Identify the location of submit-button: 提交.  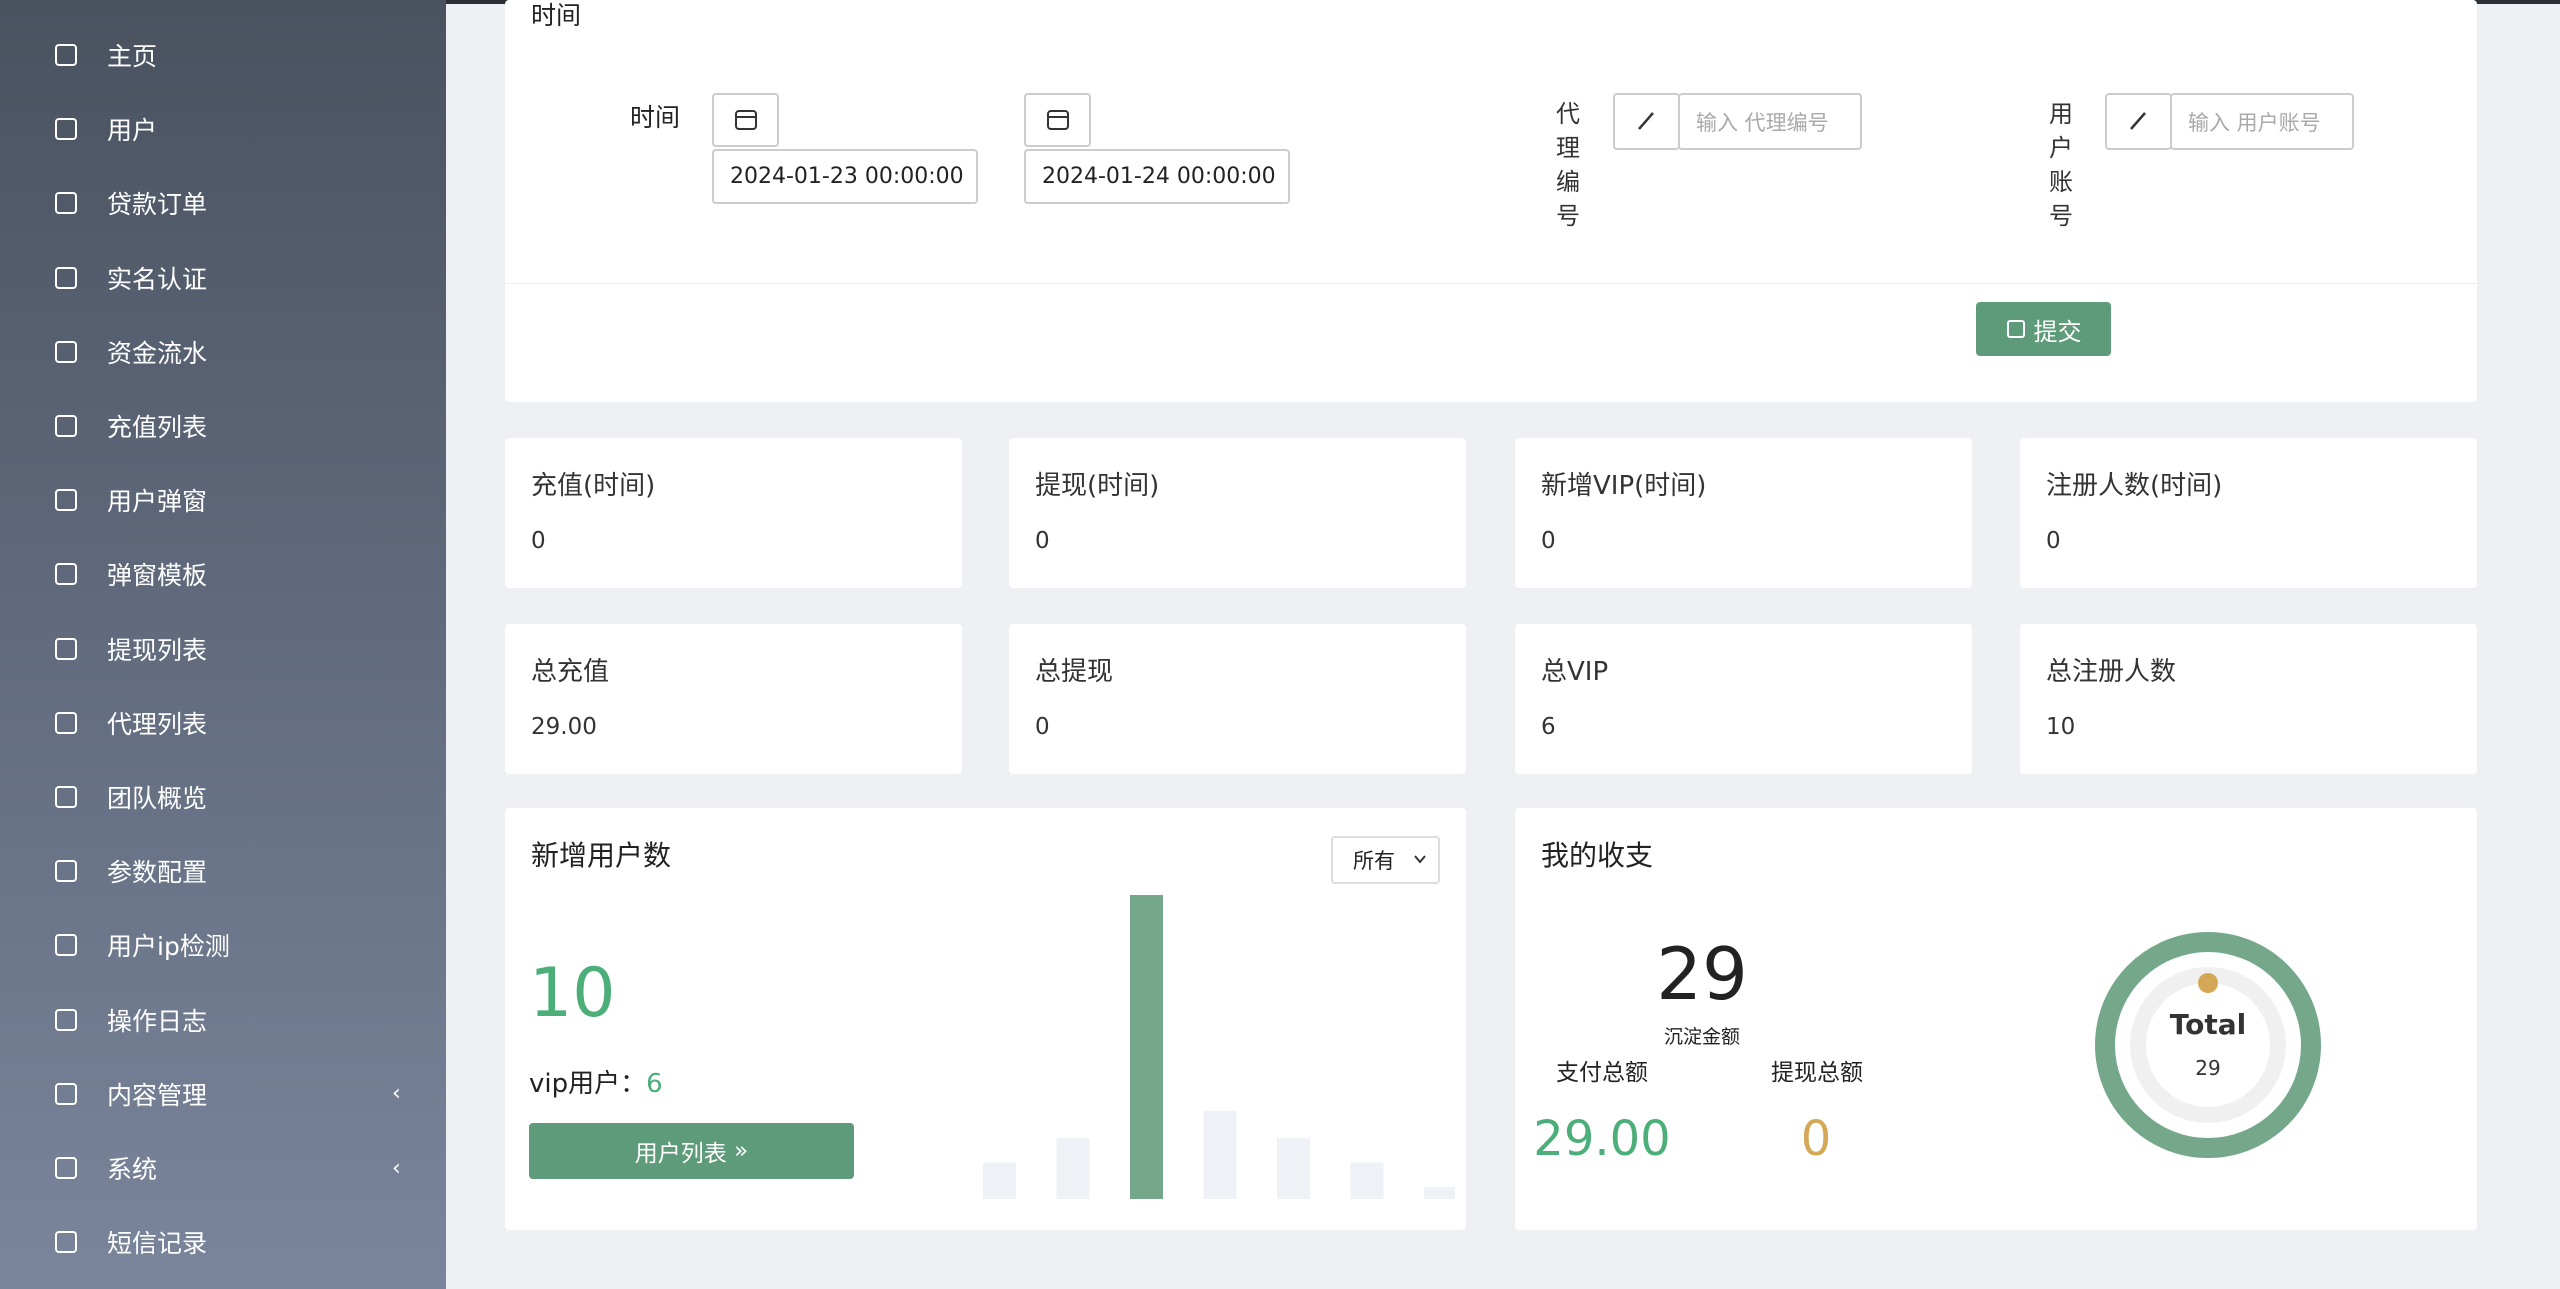
(2043, 329).